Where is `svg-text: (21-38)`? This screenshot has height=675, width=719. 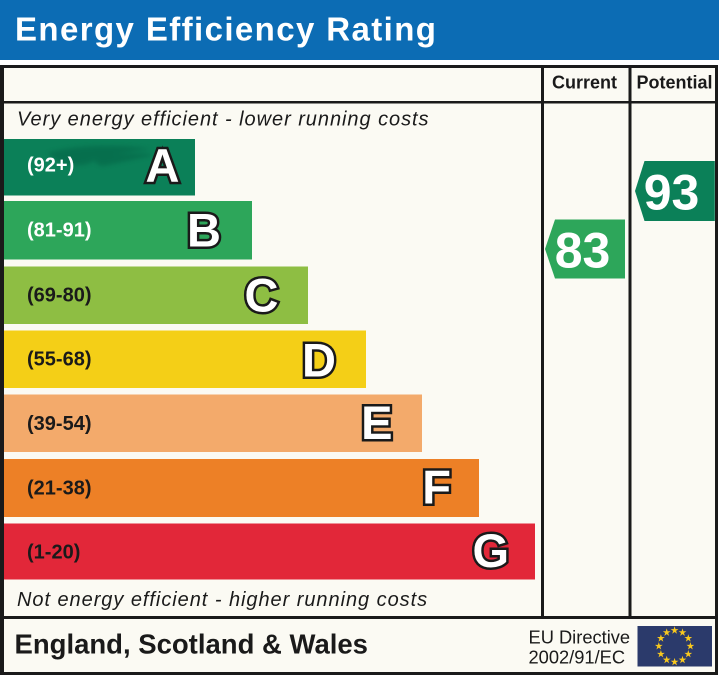
svg-text: (21-38) is located at coordinates (59, 489).